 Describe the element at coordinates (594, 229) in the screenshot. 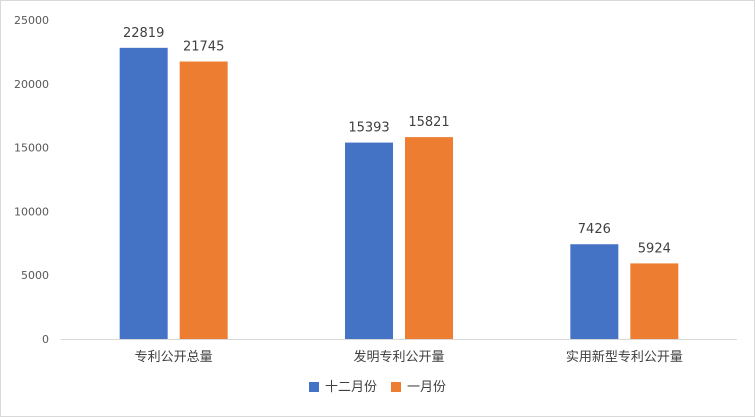

I see `data-label: 7426` at that location.